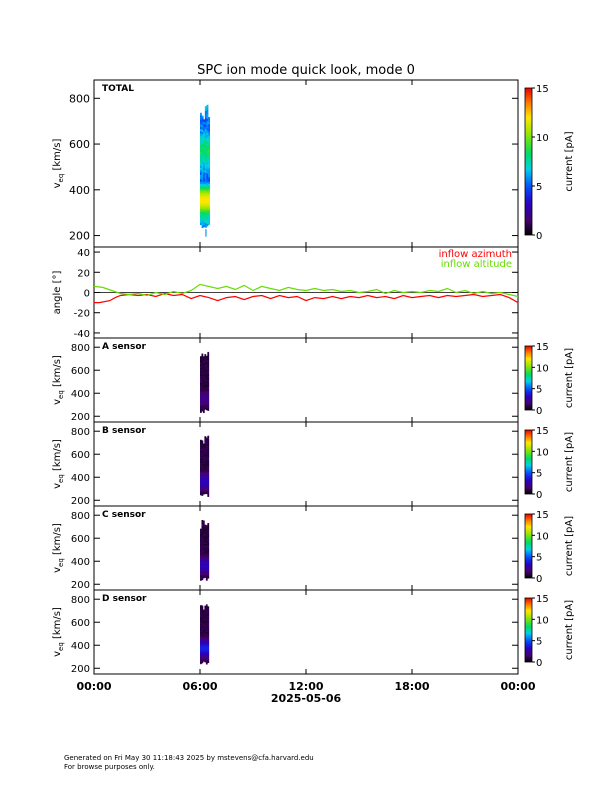  I want to click on panel-angle-ytick-label: -40, so click(82, 334).